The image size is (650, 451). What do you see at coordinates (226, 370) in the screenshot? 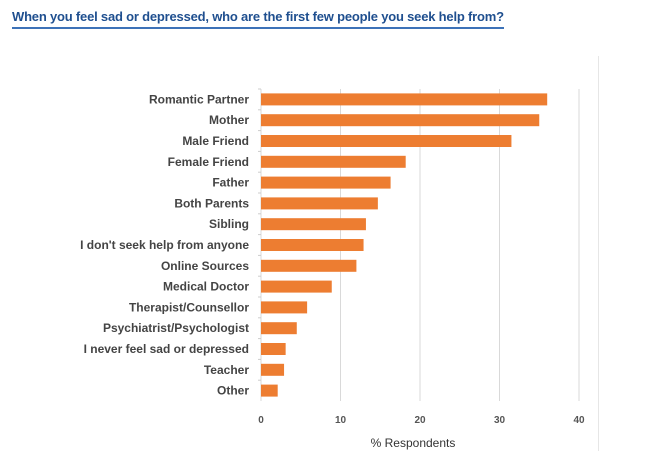
I see `category-label: Teacher` at bounding box center [226, 370].